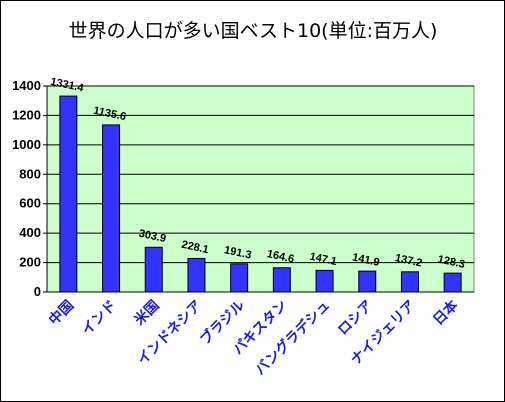  Describe the element at coordinates (280, 256) in the screenshot. I see `data-label: 164.6` at that location.